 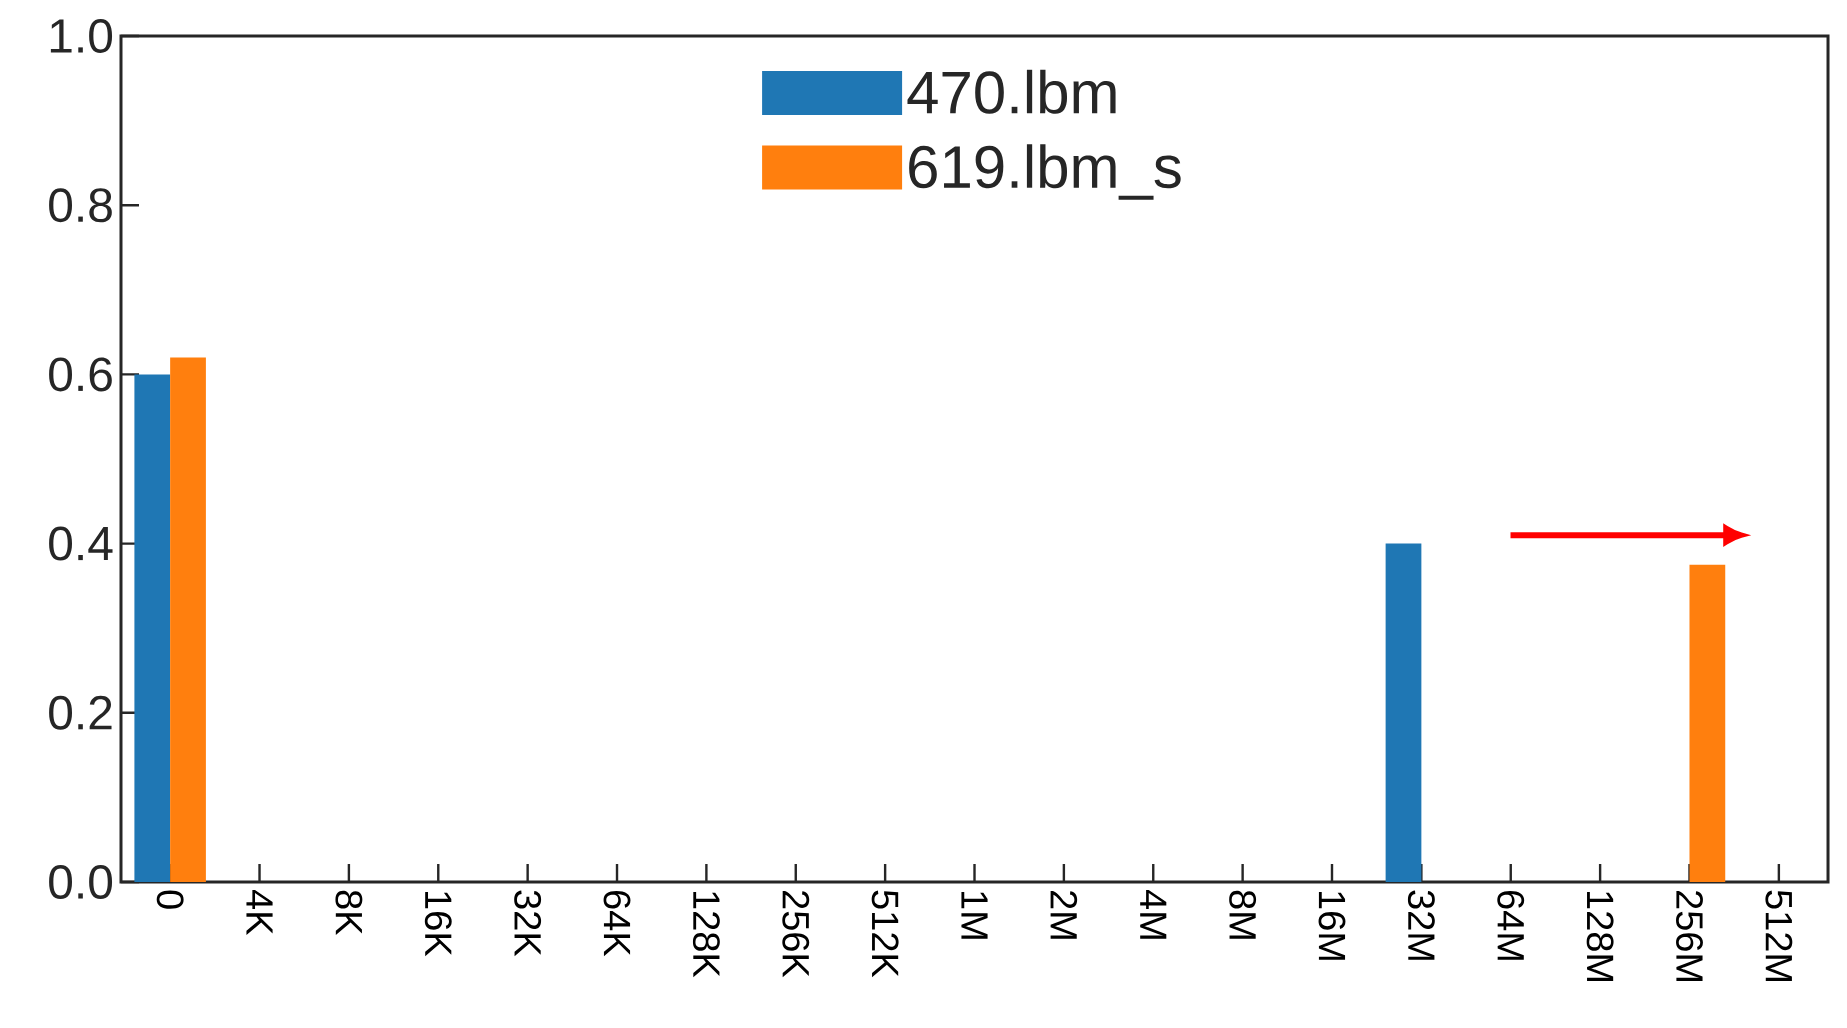 What do you see at coordinates (796, 934) in the screenshot?
I see `x-tick-label: 256K` at bounding box center [796, 934].